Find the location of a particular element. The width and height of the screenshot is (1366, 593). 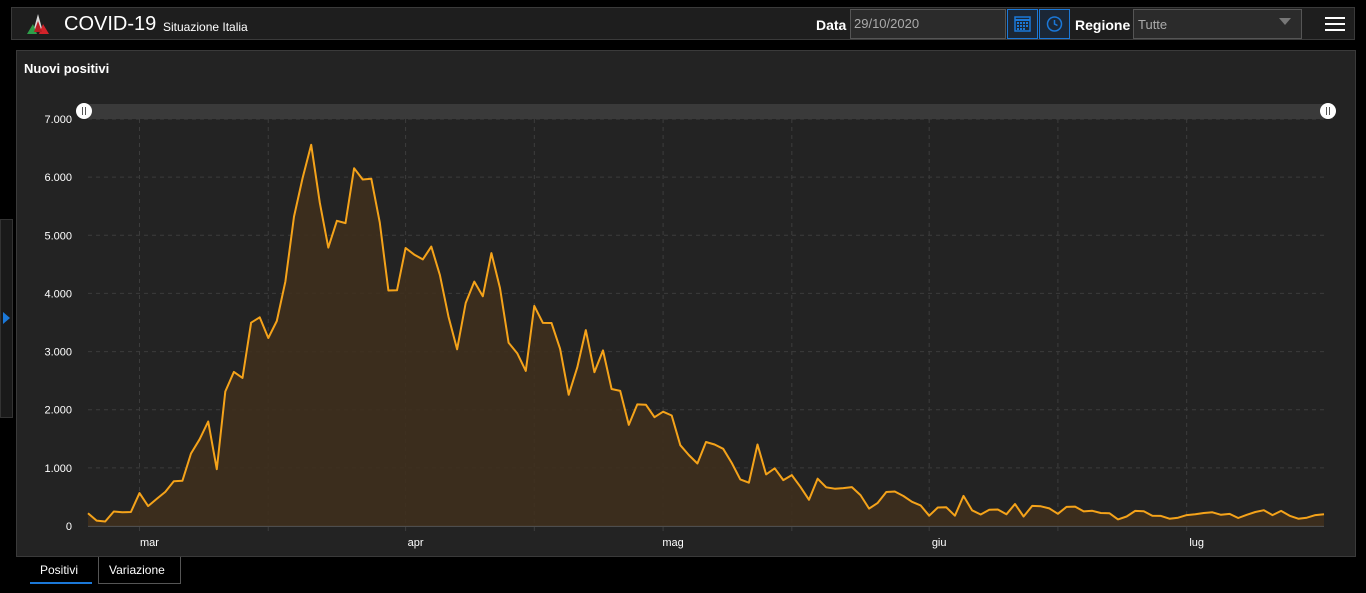

range-slider-track is located at coordinates (708, 111).